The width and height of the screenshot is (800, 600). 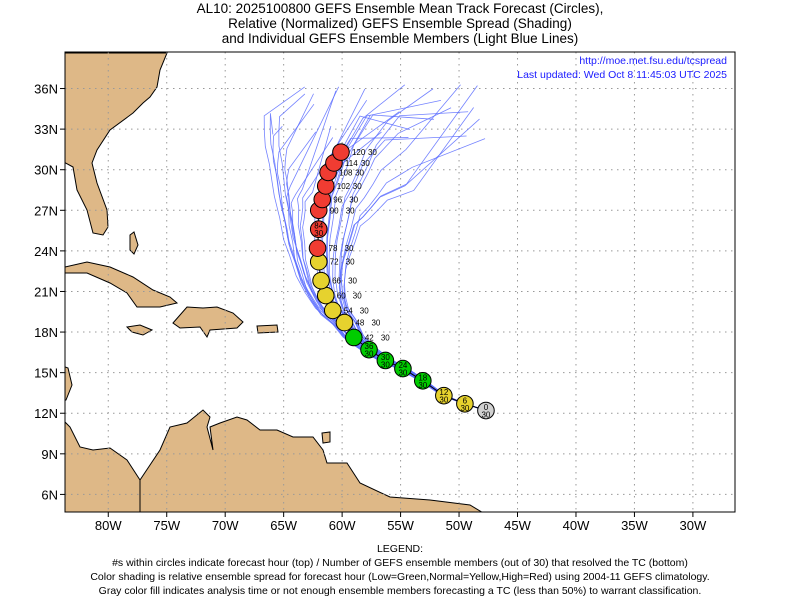 I want to click on forecast-hour: 42, so click(x=369, y=337).